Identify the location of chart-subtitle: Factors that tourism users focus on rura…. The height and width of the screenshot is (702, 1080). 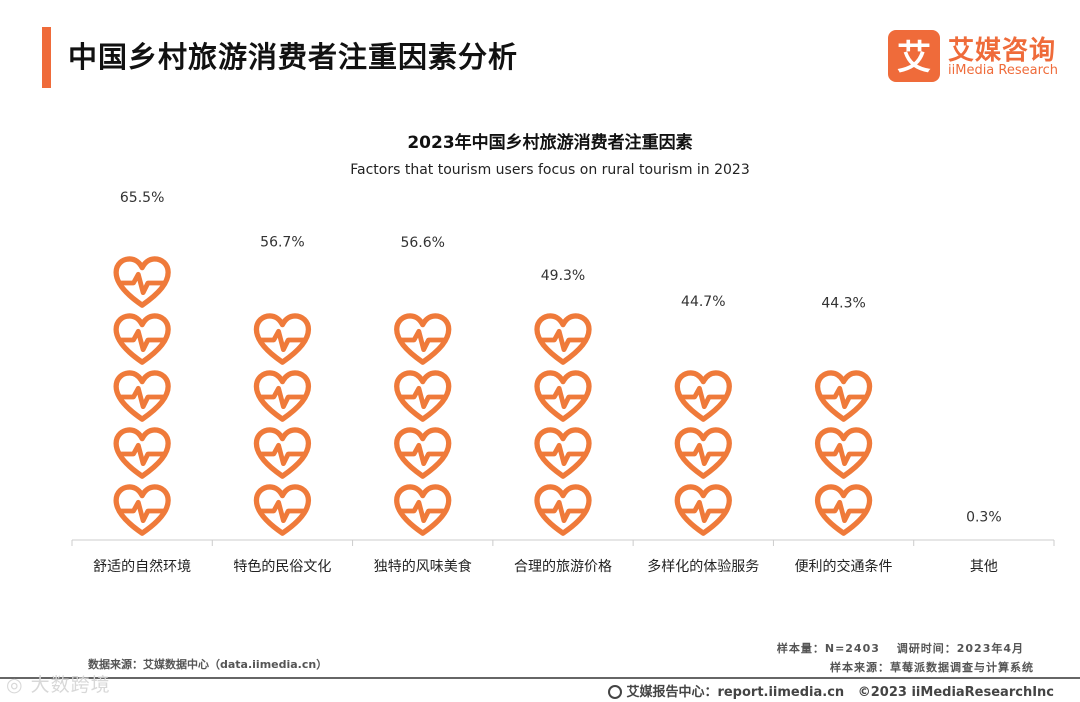
(550, 170).